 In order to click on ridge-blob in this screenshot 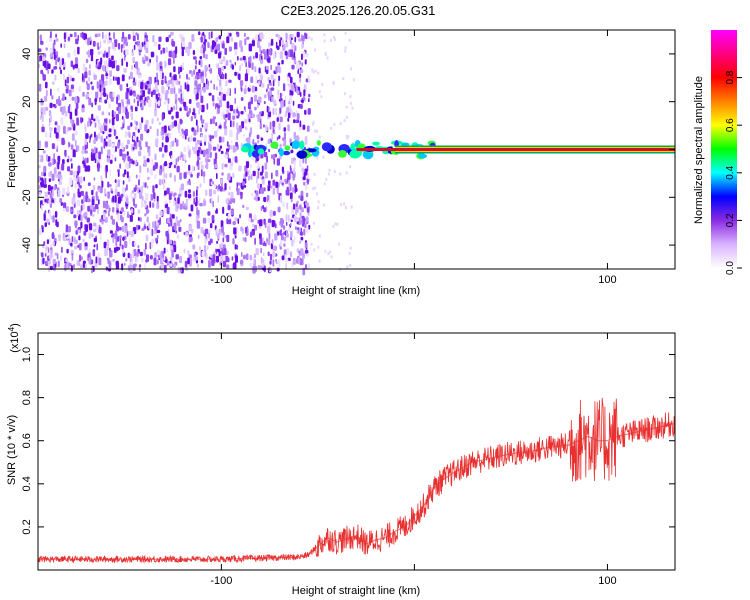, I will do `click(353, 146)`.